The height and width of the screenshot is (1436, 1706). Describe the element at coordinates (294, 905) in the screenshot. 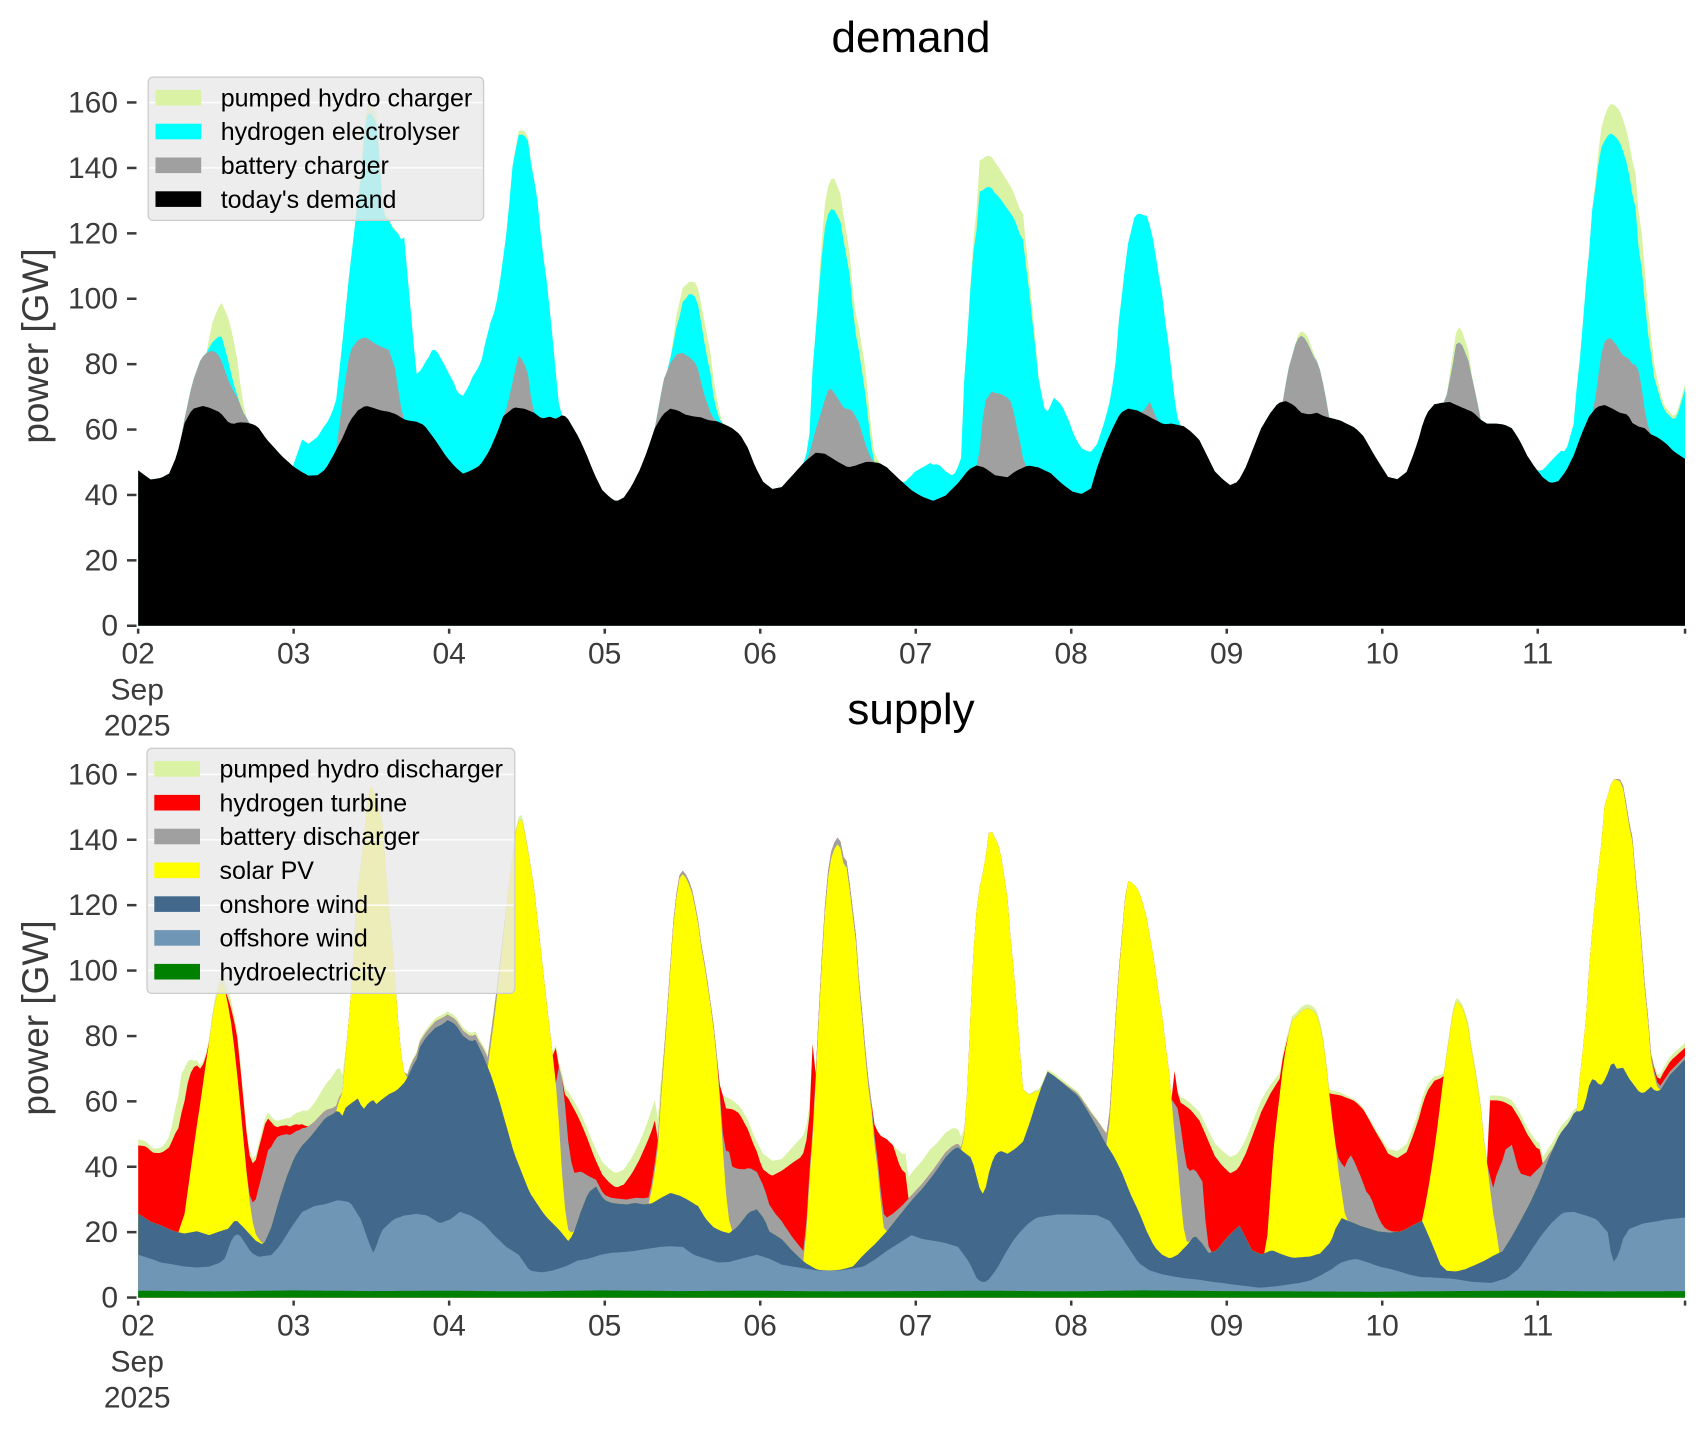

I see `svg-text: onshore wind` at that location.